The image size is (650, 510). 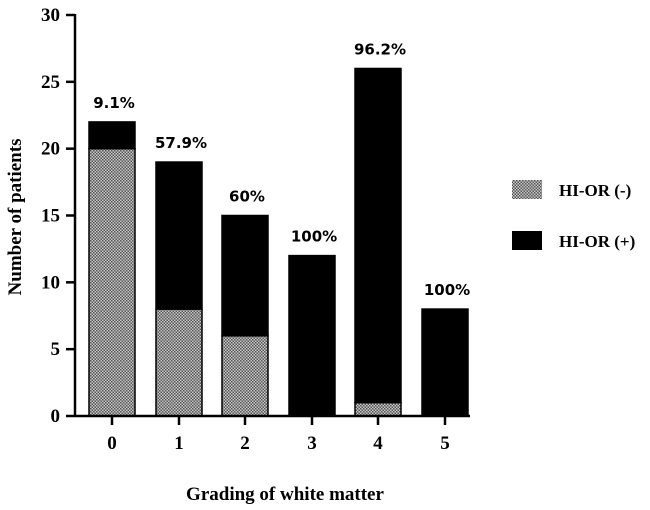 I want to click on data-label-4: 96.2%, so click(x=380, y=49).